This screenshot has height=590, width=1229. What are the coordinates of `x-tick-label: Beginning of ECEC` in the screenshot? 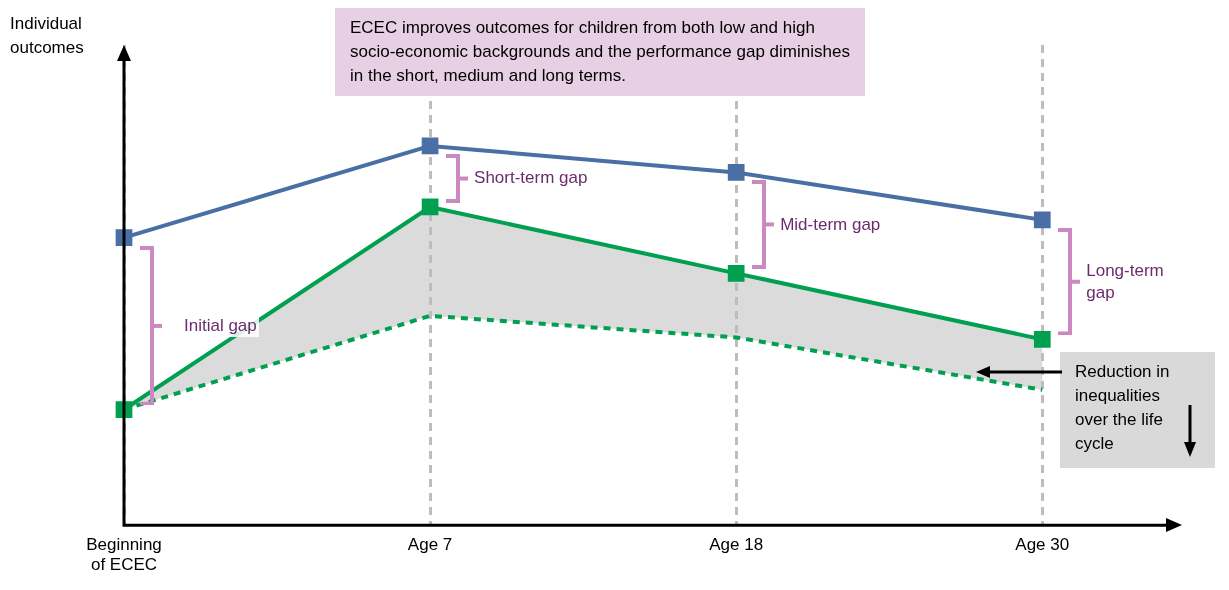 It's located at (124, 555).